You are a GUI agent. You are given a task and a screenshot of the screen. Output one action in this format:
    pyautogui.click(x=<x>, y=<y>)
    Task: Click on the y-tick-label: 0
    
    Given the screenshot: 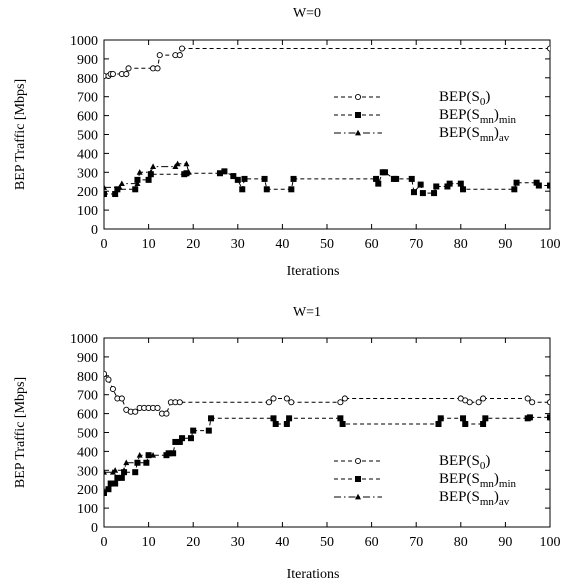 What is the action you would take?
    pyautogui.click(x=94, y=230)
    